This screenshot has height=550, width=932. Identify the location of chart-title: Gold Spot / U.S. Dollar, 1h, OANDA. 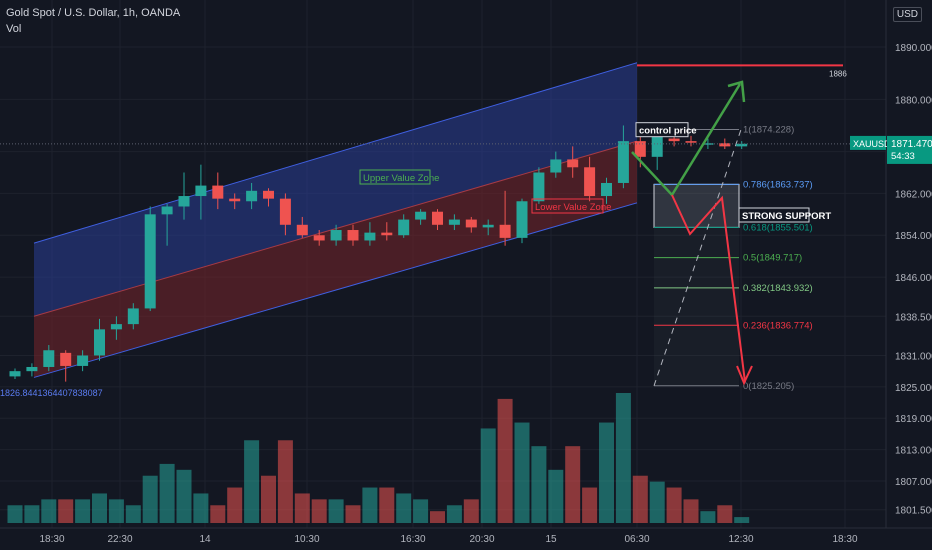
(93, 13).